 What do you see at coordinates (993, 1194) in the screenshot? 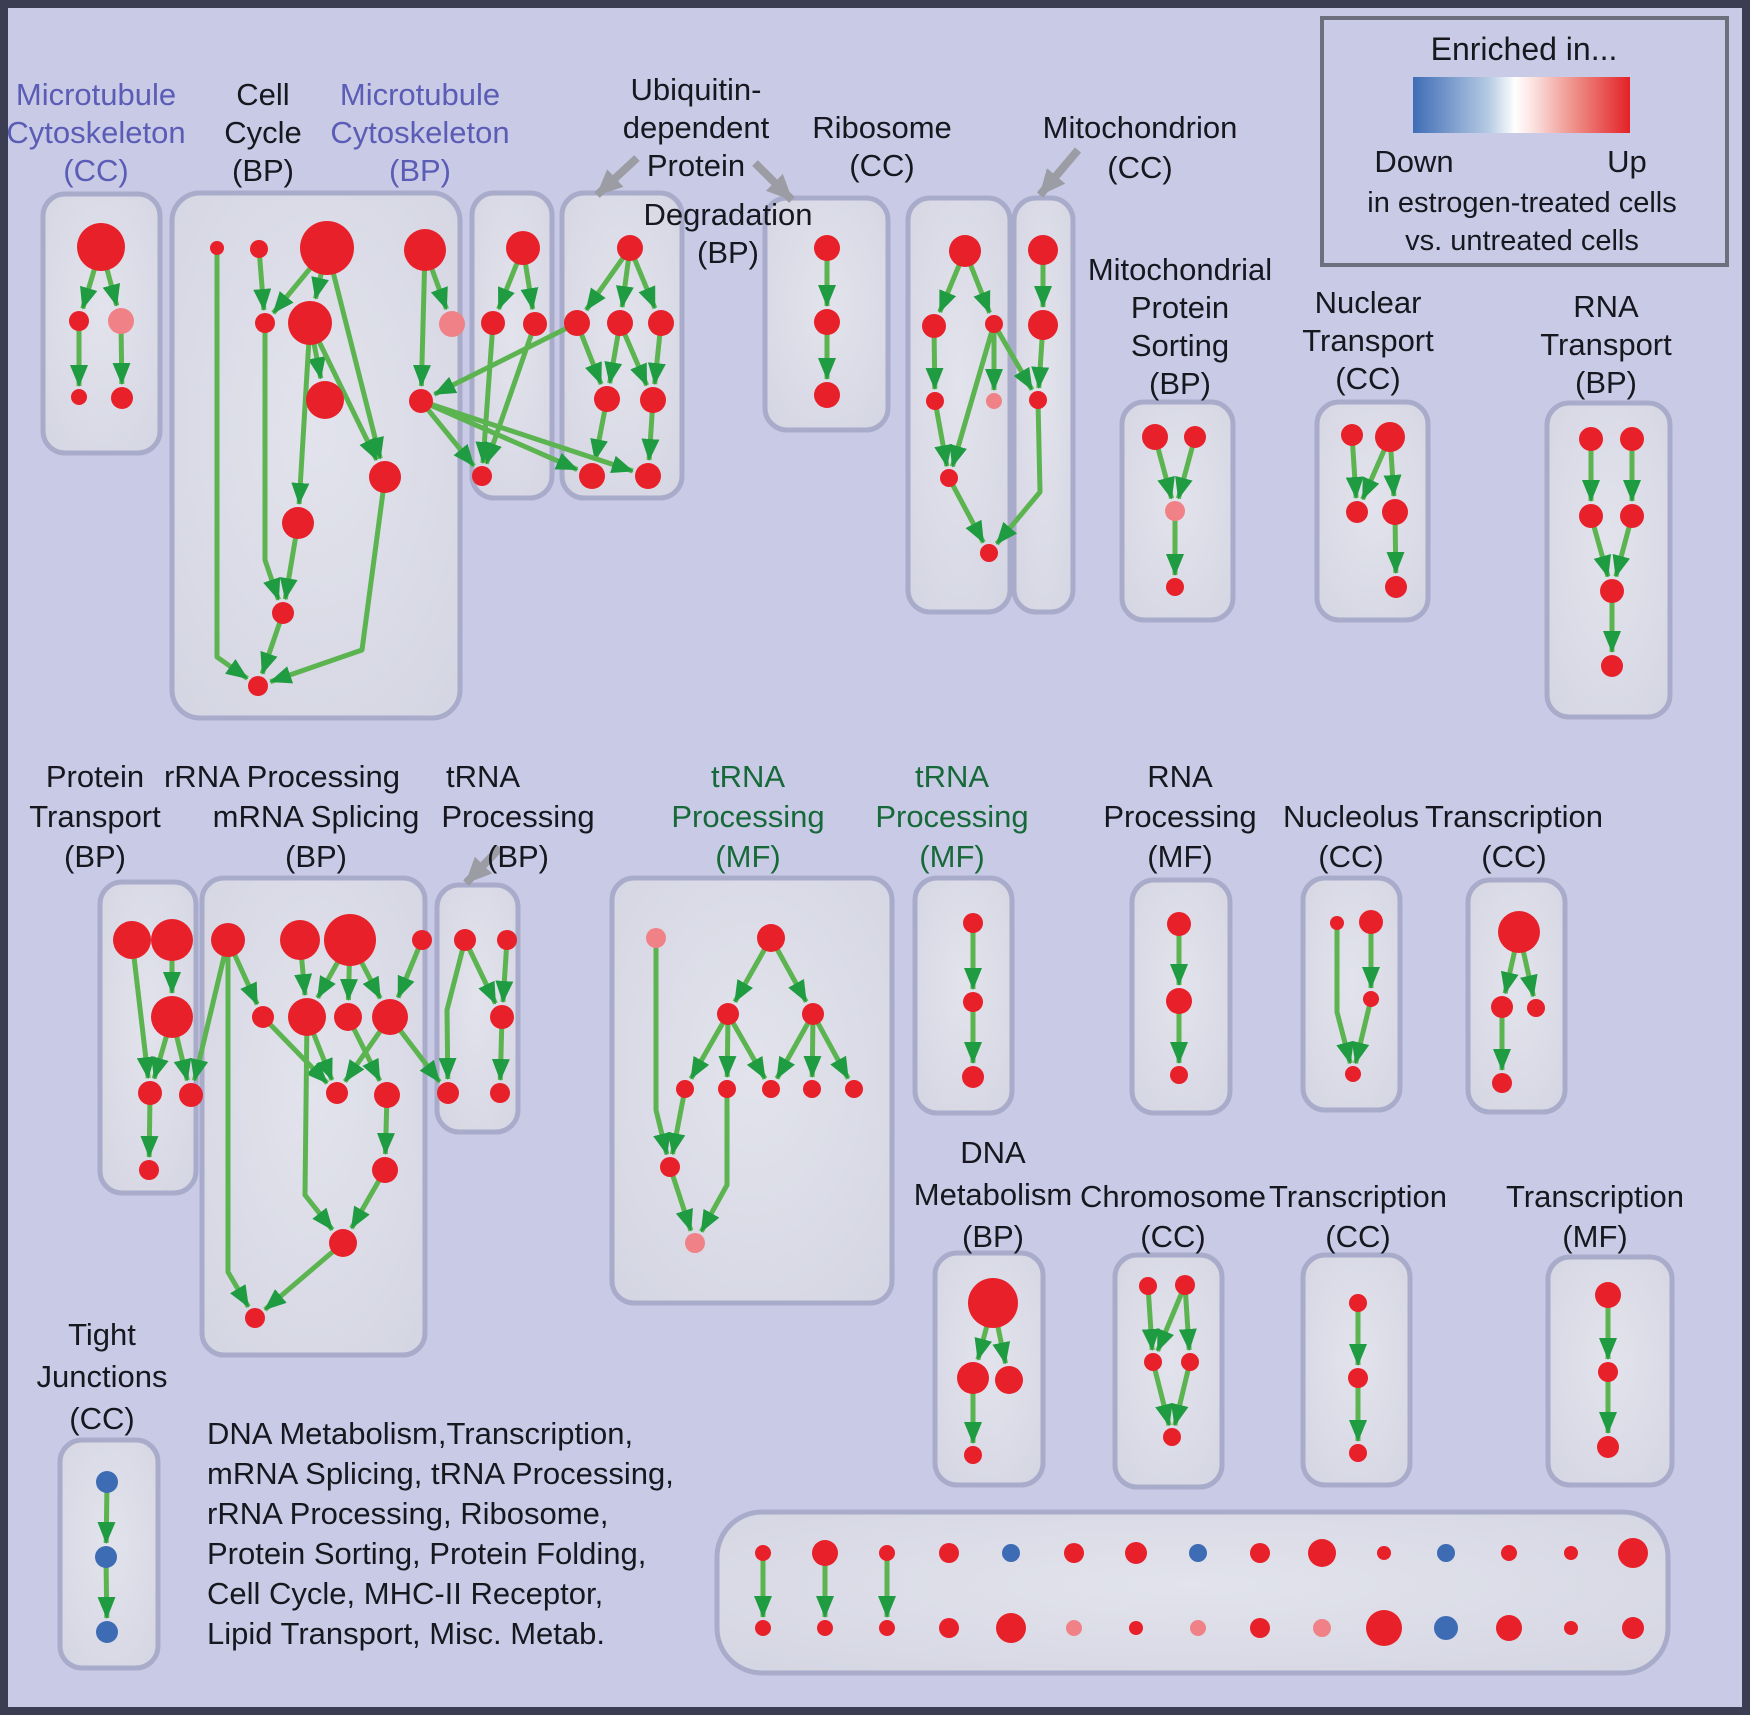
I see `cluster-label-dna-metabolism: Metabolism` at bounding box center [993, 1194].